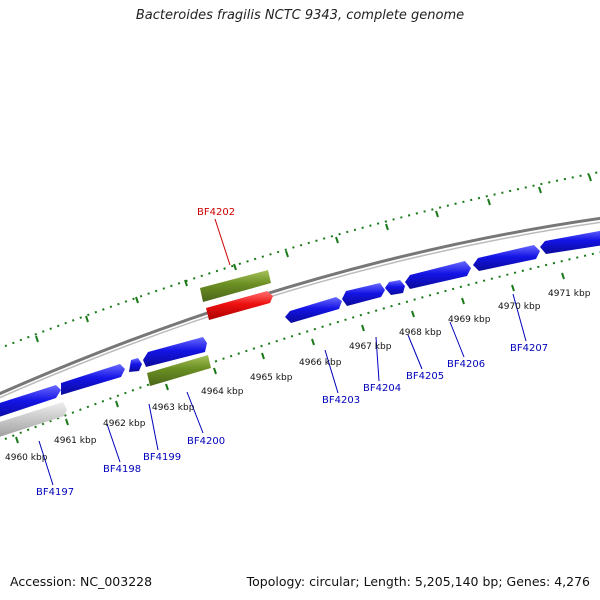 This screenshot has width=600, height=600. I want to click on gene-arrow-bf4197-region, so click(30, 402).